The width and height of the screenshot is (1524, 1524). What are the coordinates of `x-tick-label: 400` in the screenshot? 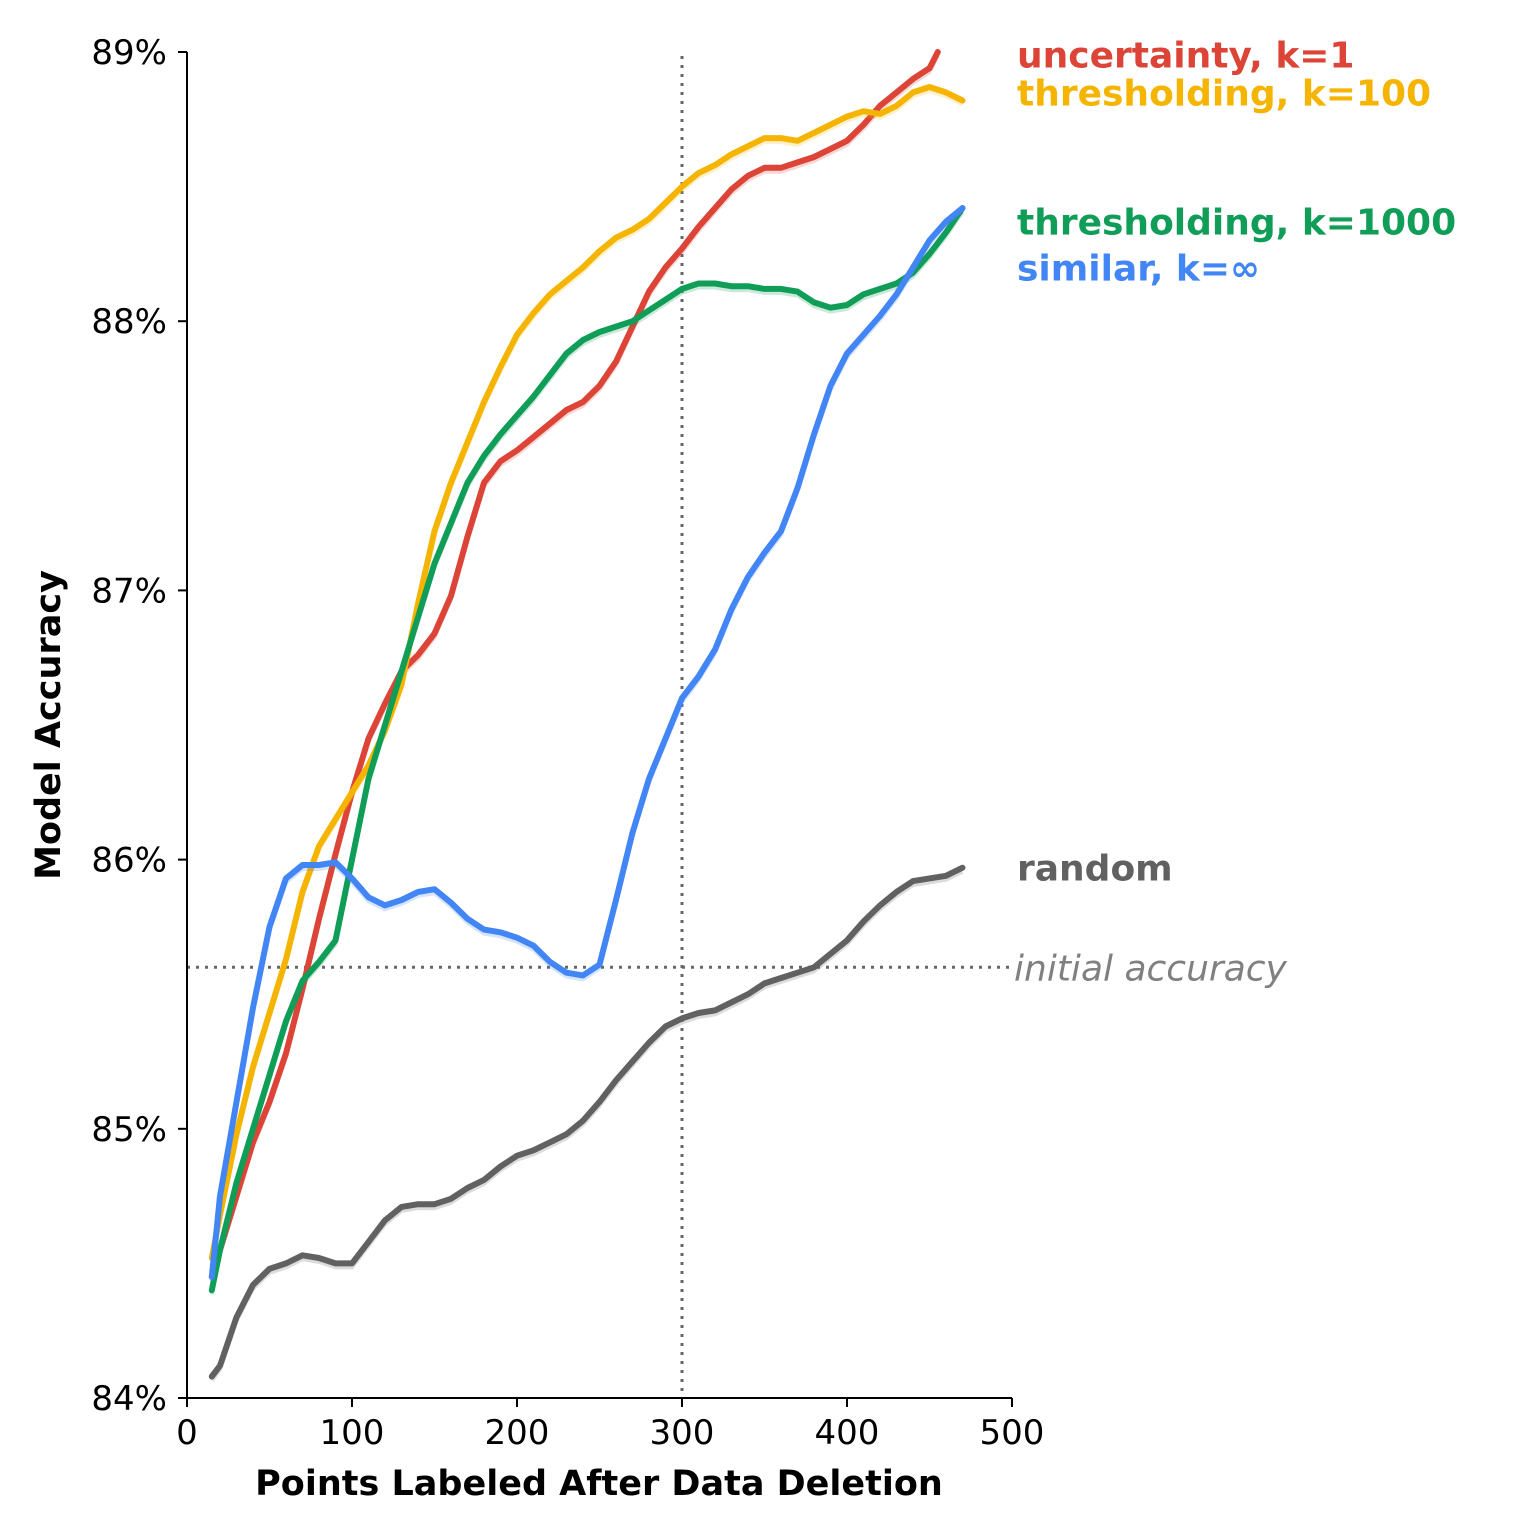 It's located at (847, 1433).